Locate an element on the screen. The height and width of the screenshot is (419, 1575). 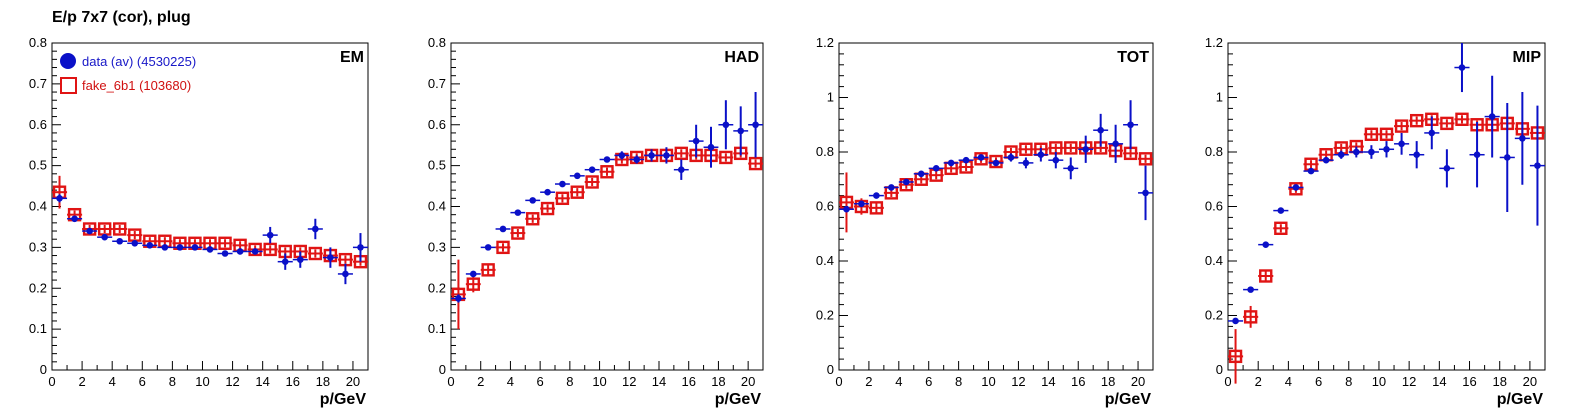
y-tick-label: 0.8 is located at coordinates (825, 151).